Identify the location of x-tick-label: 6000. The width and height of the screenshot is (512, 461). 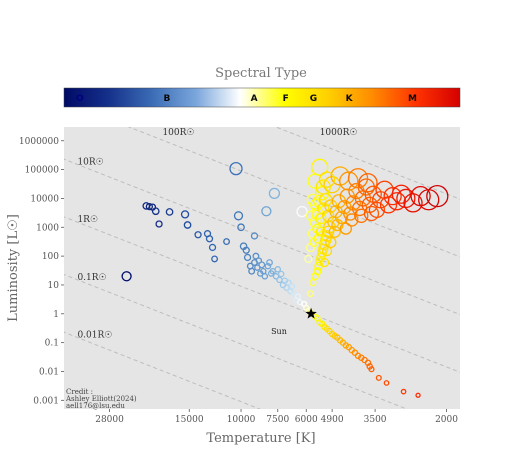
(306, 420).